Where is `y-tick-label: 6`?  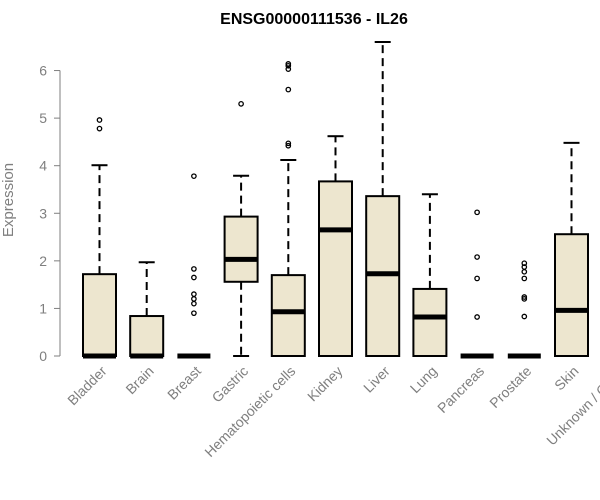
y-tick-label: 6 is located at coordinates (43, 71).